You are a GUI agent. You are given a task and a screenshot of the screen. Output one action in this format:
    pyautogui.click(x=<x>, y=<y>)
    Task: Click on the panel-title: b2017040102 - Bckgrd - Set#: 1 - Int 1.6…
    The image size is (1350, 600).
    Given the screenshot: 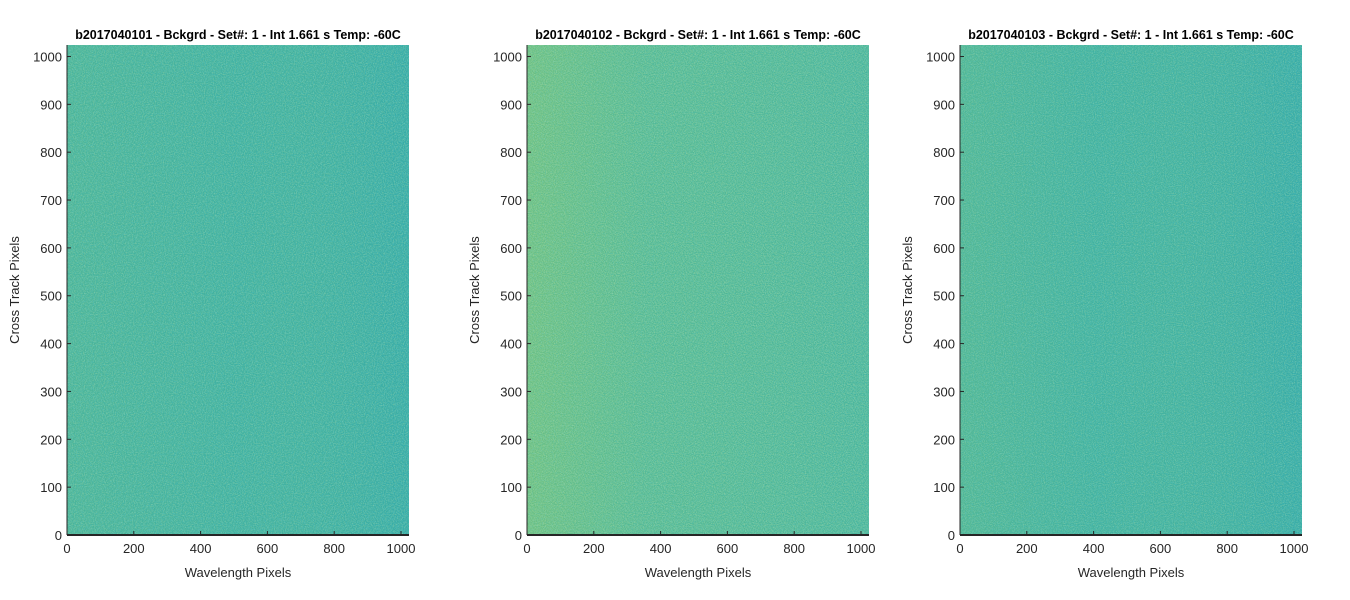 What is the action you would take?
    pyautogui.click(x=698, y=35)
    